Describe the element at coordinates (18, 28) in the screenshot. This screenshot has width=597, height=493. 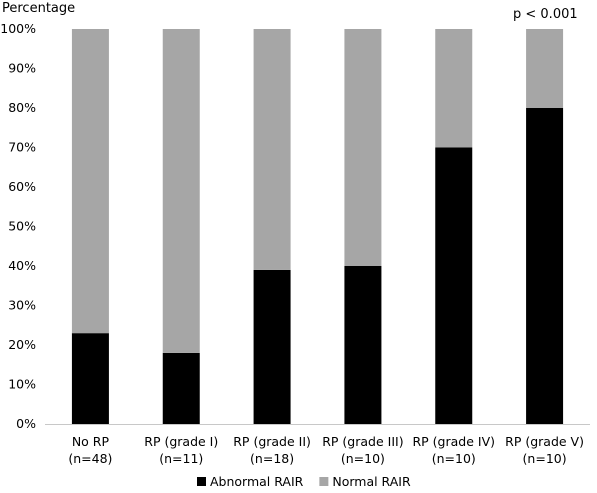
I see `y-tick-label: 100%` at that location.